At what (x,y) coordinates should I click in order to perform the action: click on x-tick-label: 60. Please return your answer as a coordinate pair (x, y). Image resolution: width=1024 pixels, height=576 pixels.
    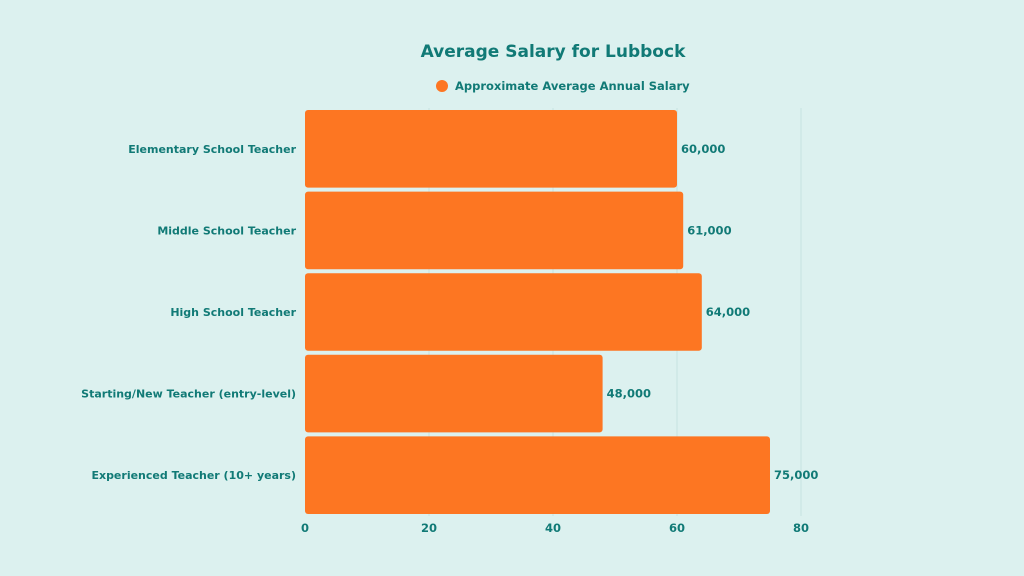
    Looking at the image, I should click on (677, 528).